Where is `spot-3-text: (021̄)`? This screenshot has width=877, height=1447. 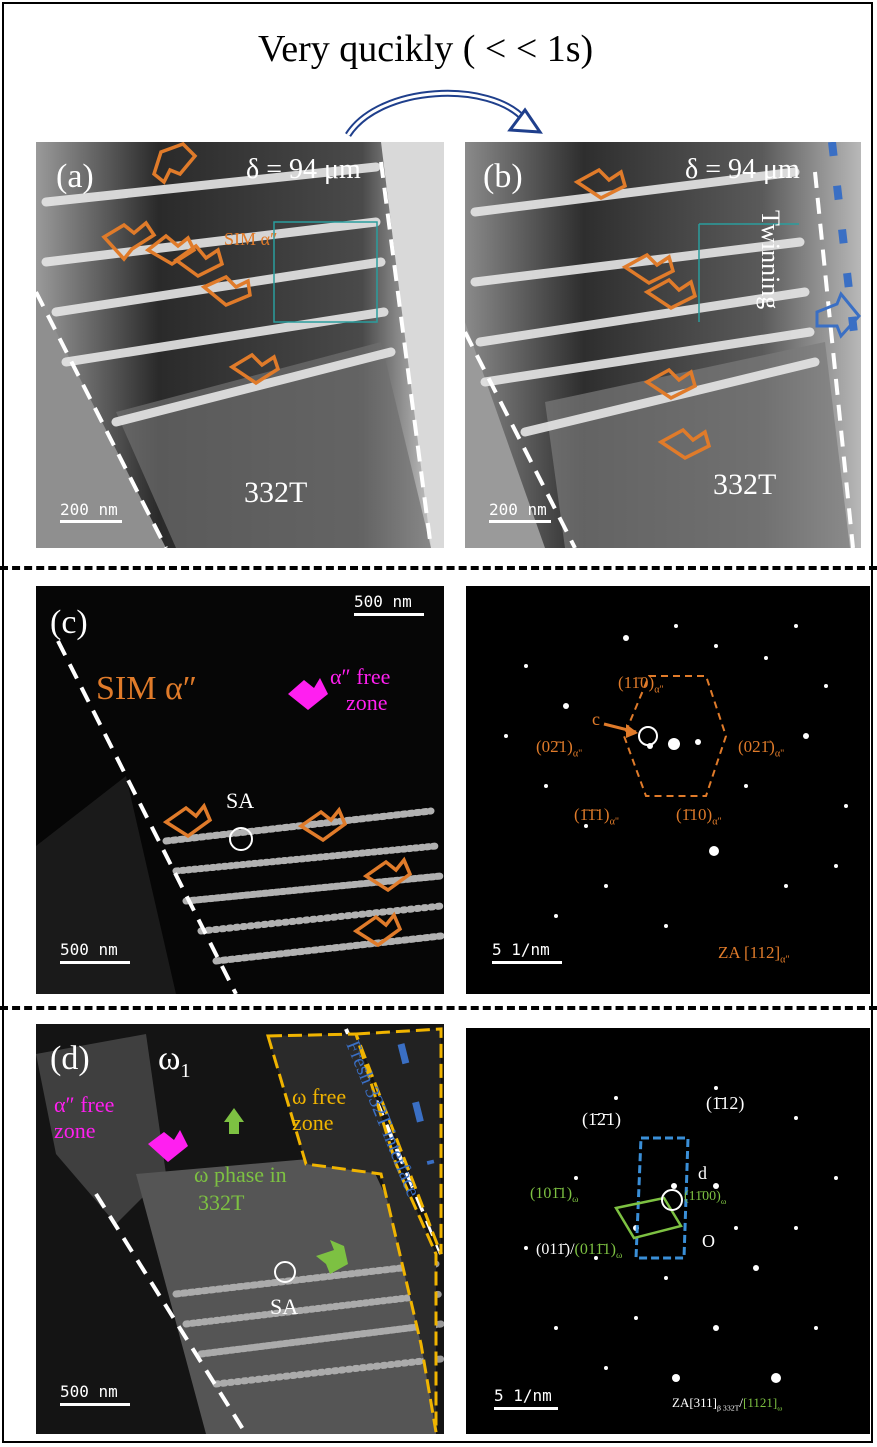 spot-3-text: (021̄) is located at coordinates (756, 746).